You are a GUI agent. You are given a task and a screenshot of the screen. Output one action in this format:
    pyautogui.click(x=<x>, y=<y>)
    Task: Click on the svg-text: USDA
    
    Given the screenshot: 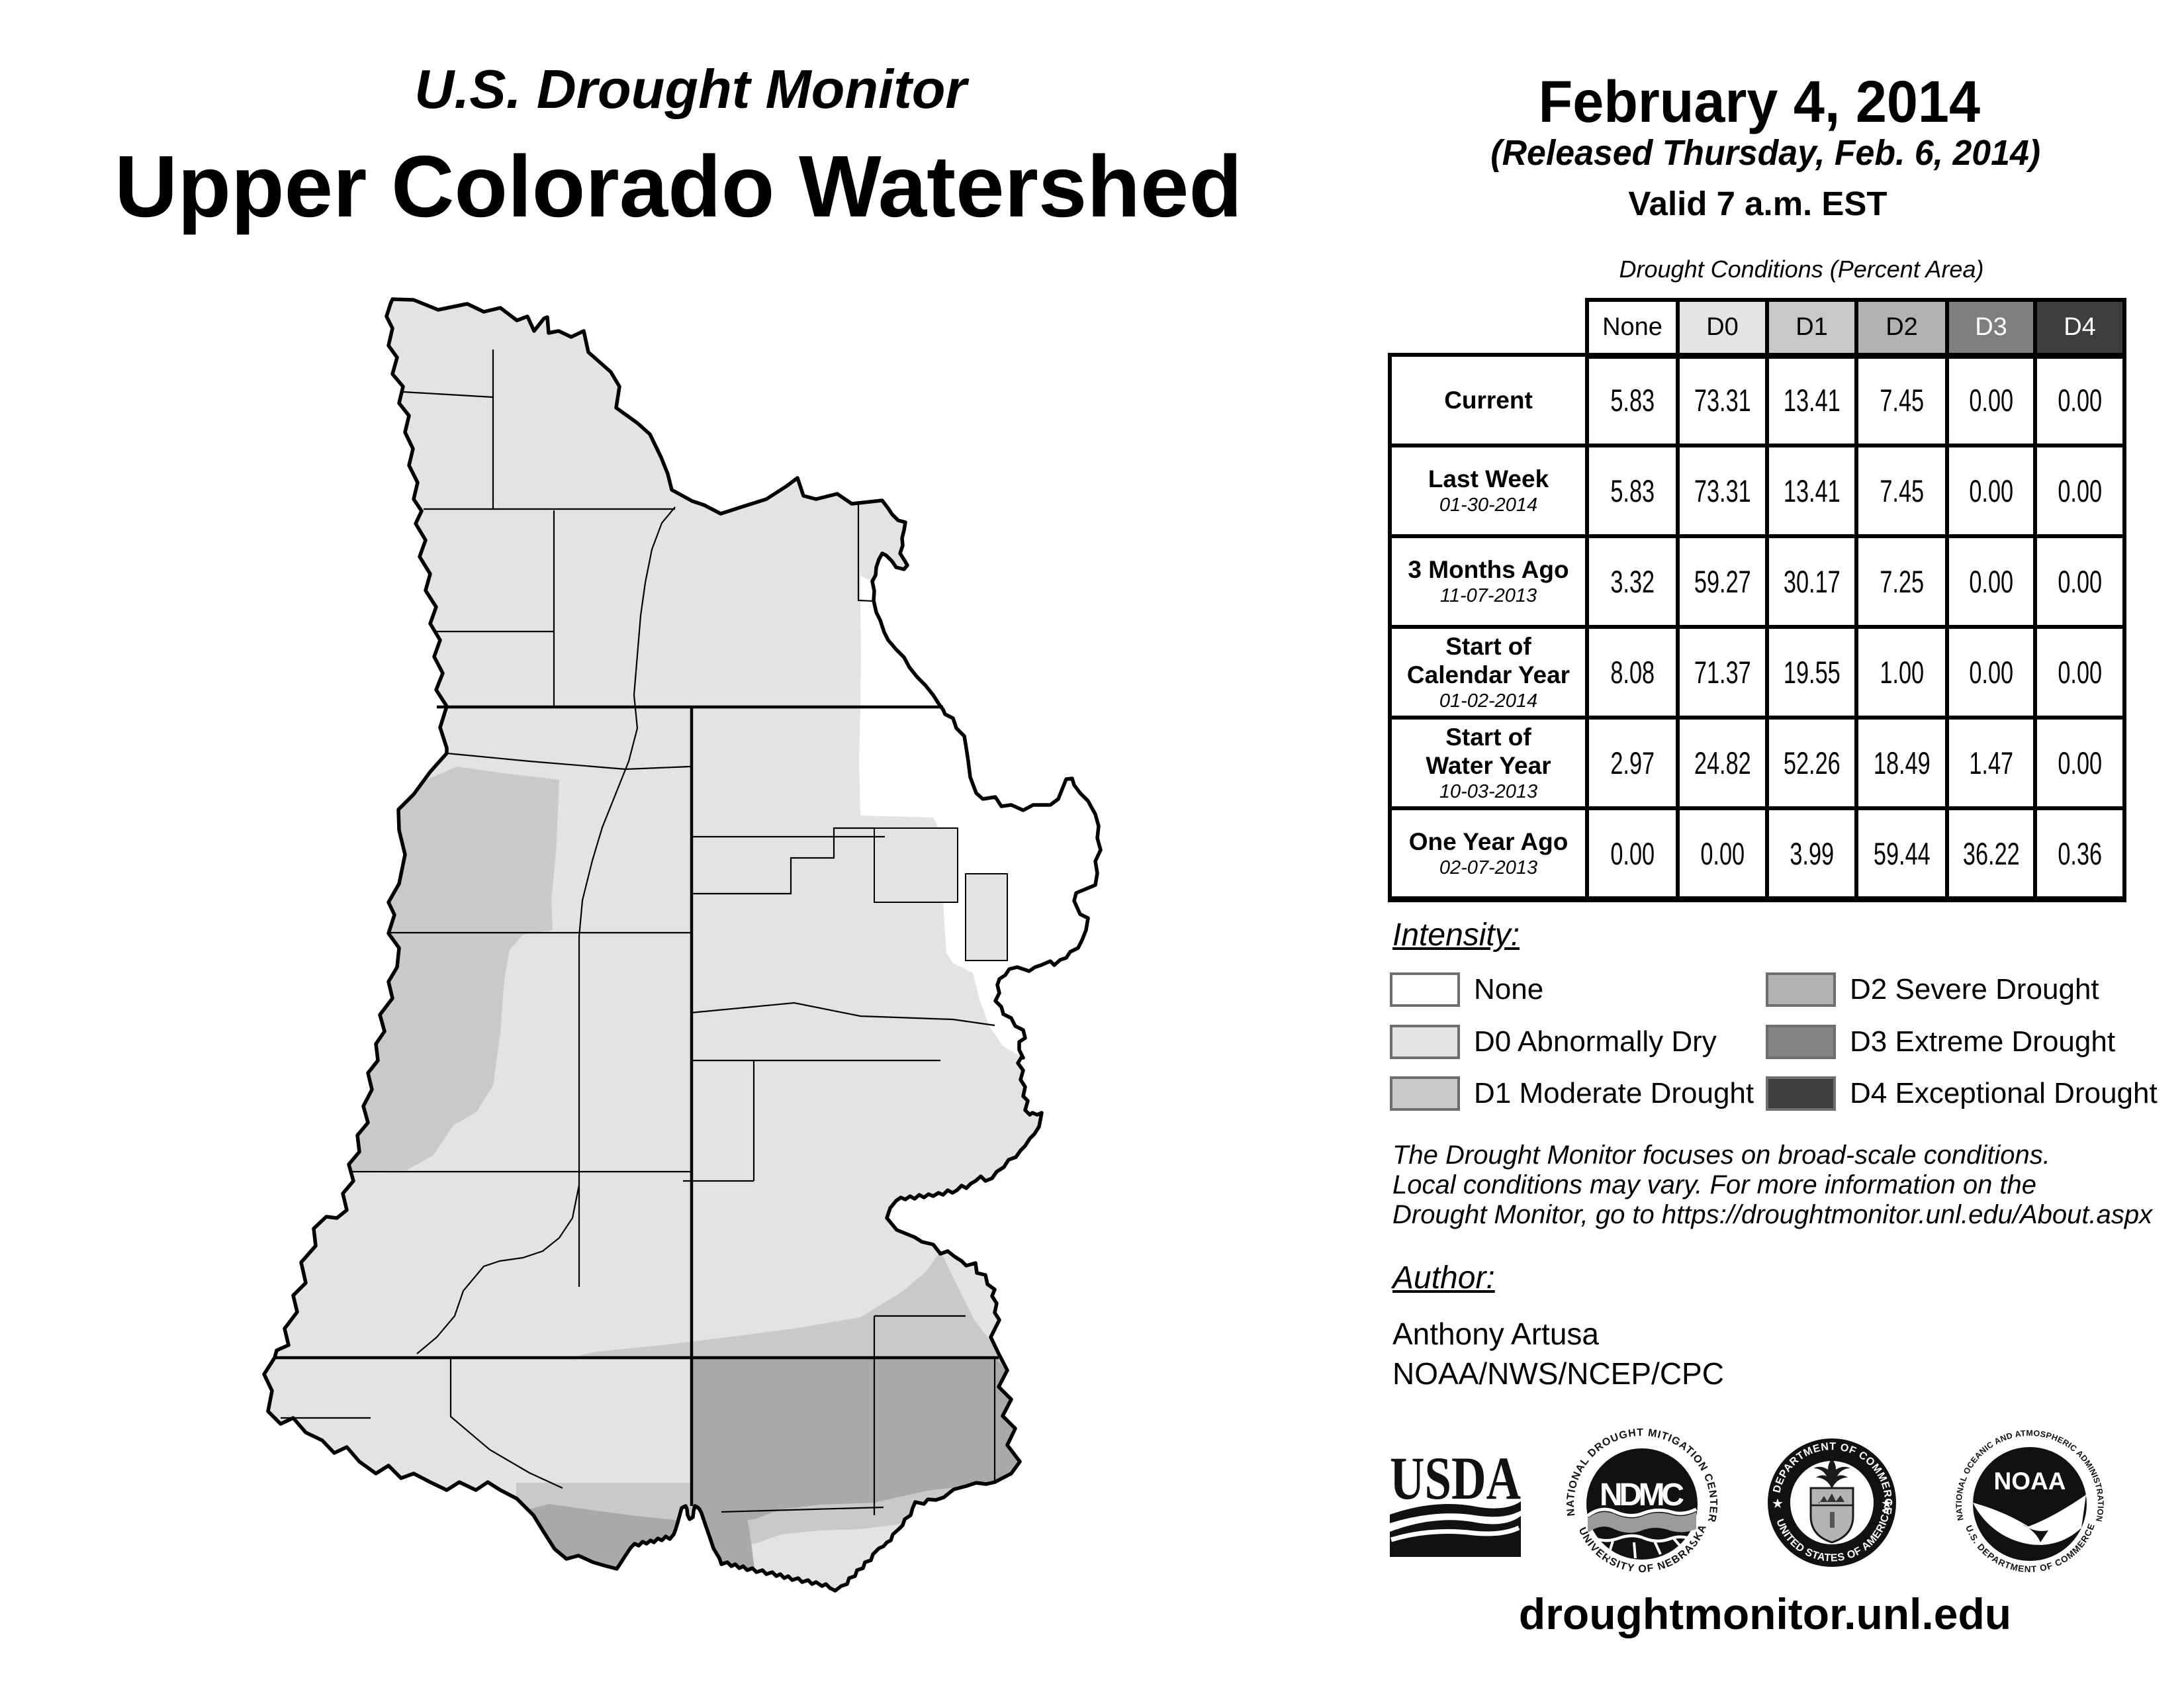 What is the action you would take?
    pyautogui.click(x=1456, y=1478)
    